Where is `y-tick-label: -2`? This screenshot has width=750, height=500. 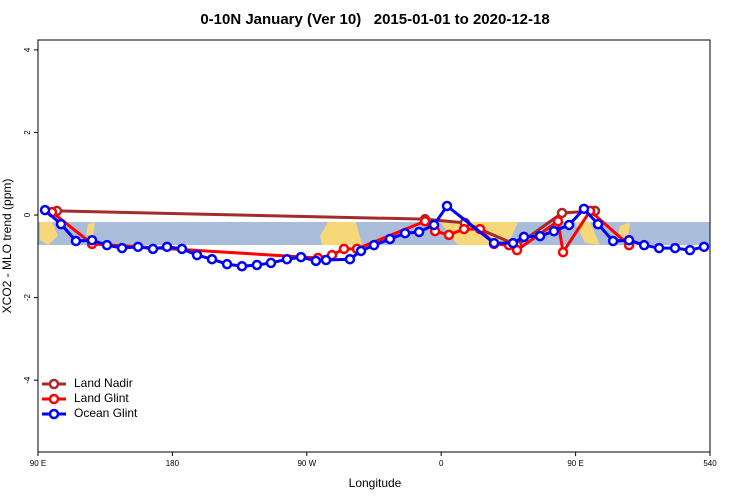 y-tick-label: -2 is located at coordinates (27, 298).